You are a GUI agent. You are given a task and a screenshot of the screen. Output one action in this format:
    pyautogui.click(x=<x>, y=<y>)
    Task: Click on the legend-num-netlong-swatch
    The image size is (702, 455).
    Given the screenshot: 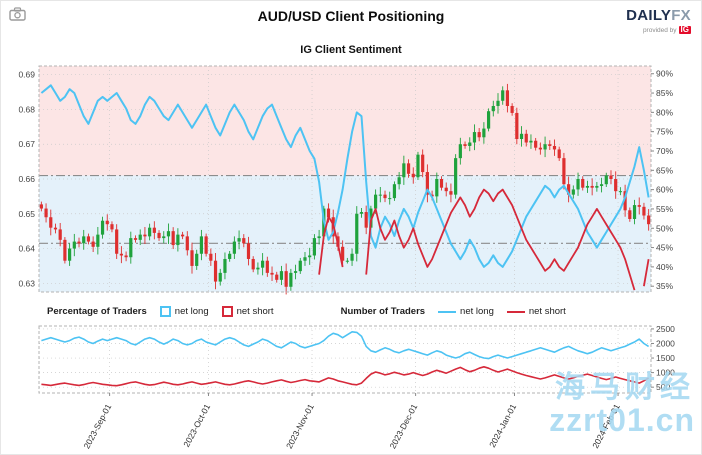 What is the action you would take?
    pyautogui.click(x=447, y=311)
    